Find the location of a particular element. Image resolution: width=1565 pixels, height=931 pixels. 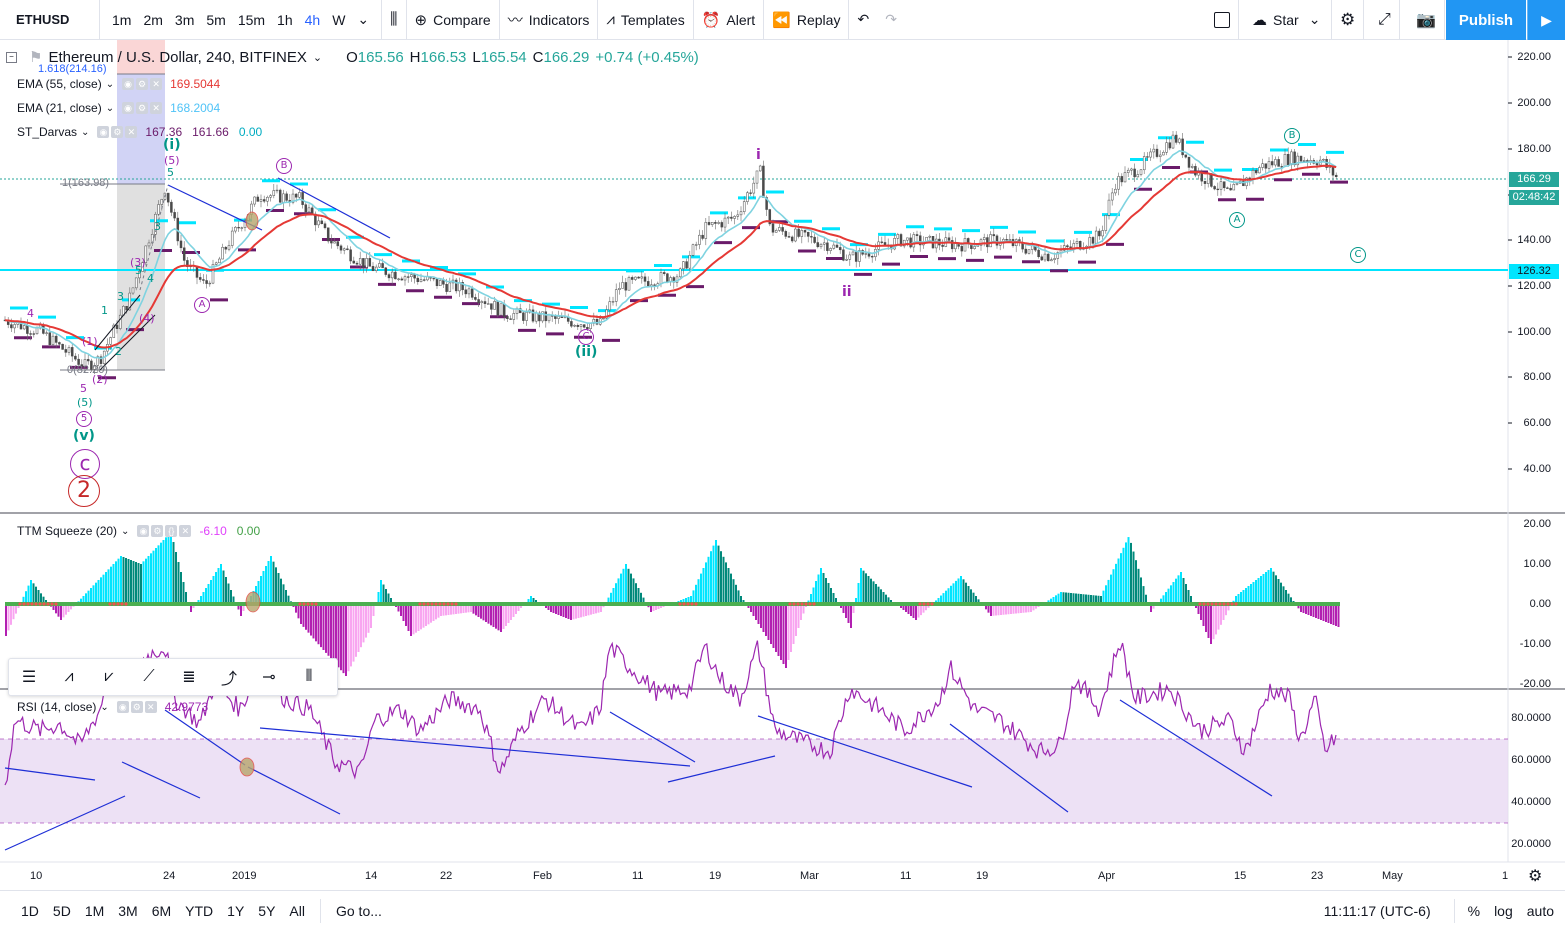

wave-label-p4: (4) is located at coordinates (147, 318).